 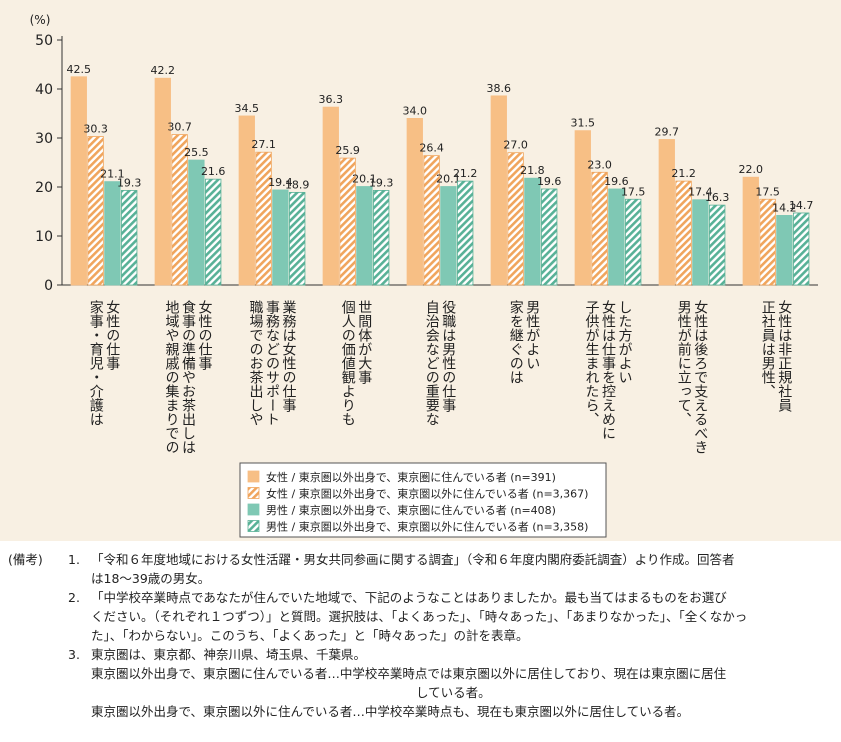 I want to click on category-label: 女性は非正規社員, so click(x=784, y=355).